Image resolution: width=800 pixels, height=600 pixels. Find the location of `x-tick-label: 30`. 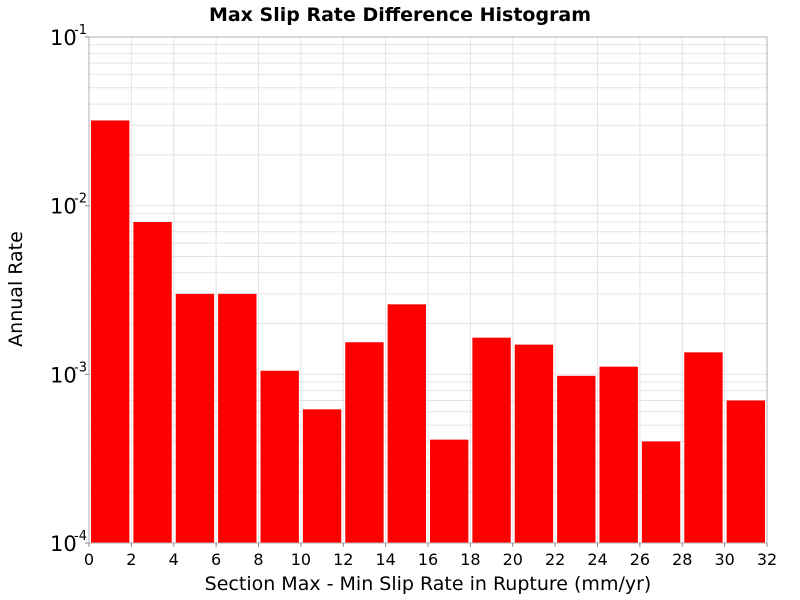

x-tick-label: 30 is located at coordinates (724, 559).